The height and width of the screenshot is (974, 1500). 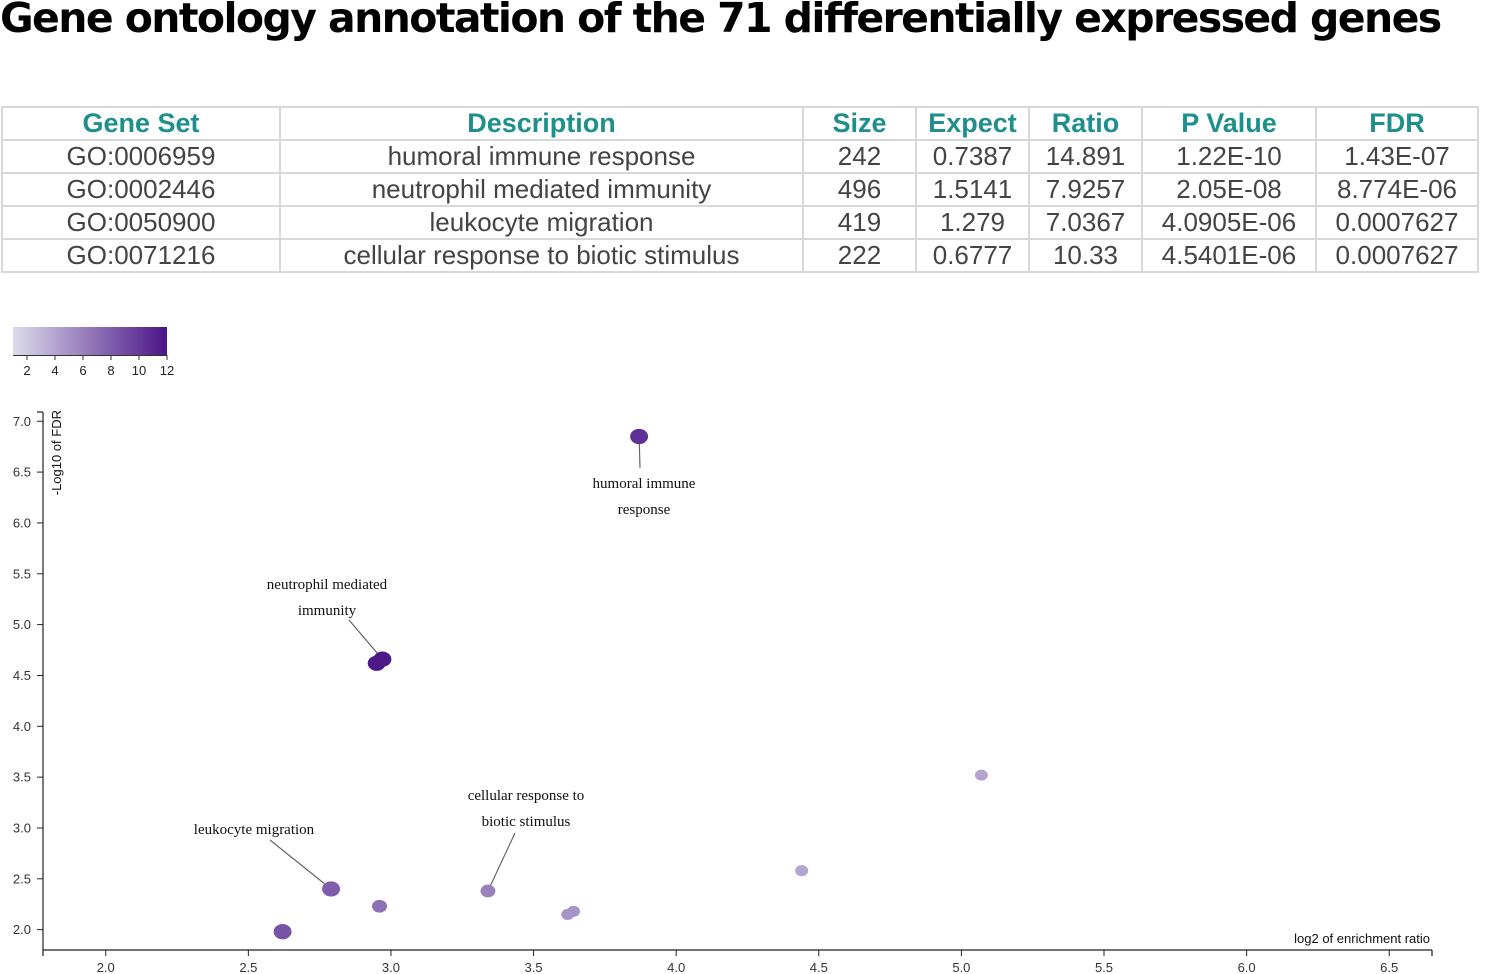 I want to click on cell-expect: 0.6777, so click(x=972, y=255).